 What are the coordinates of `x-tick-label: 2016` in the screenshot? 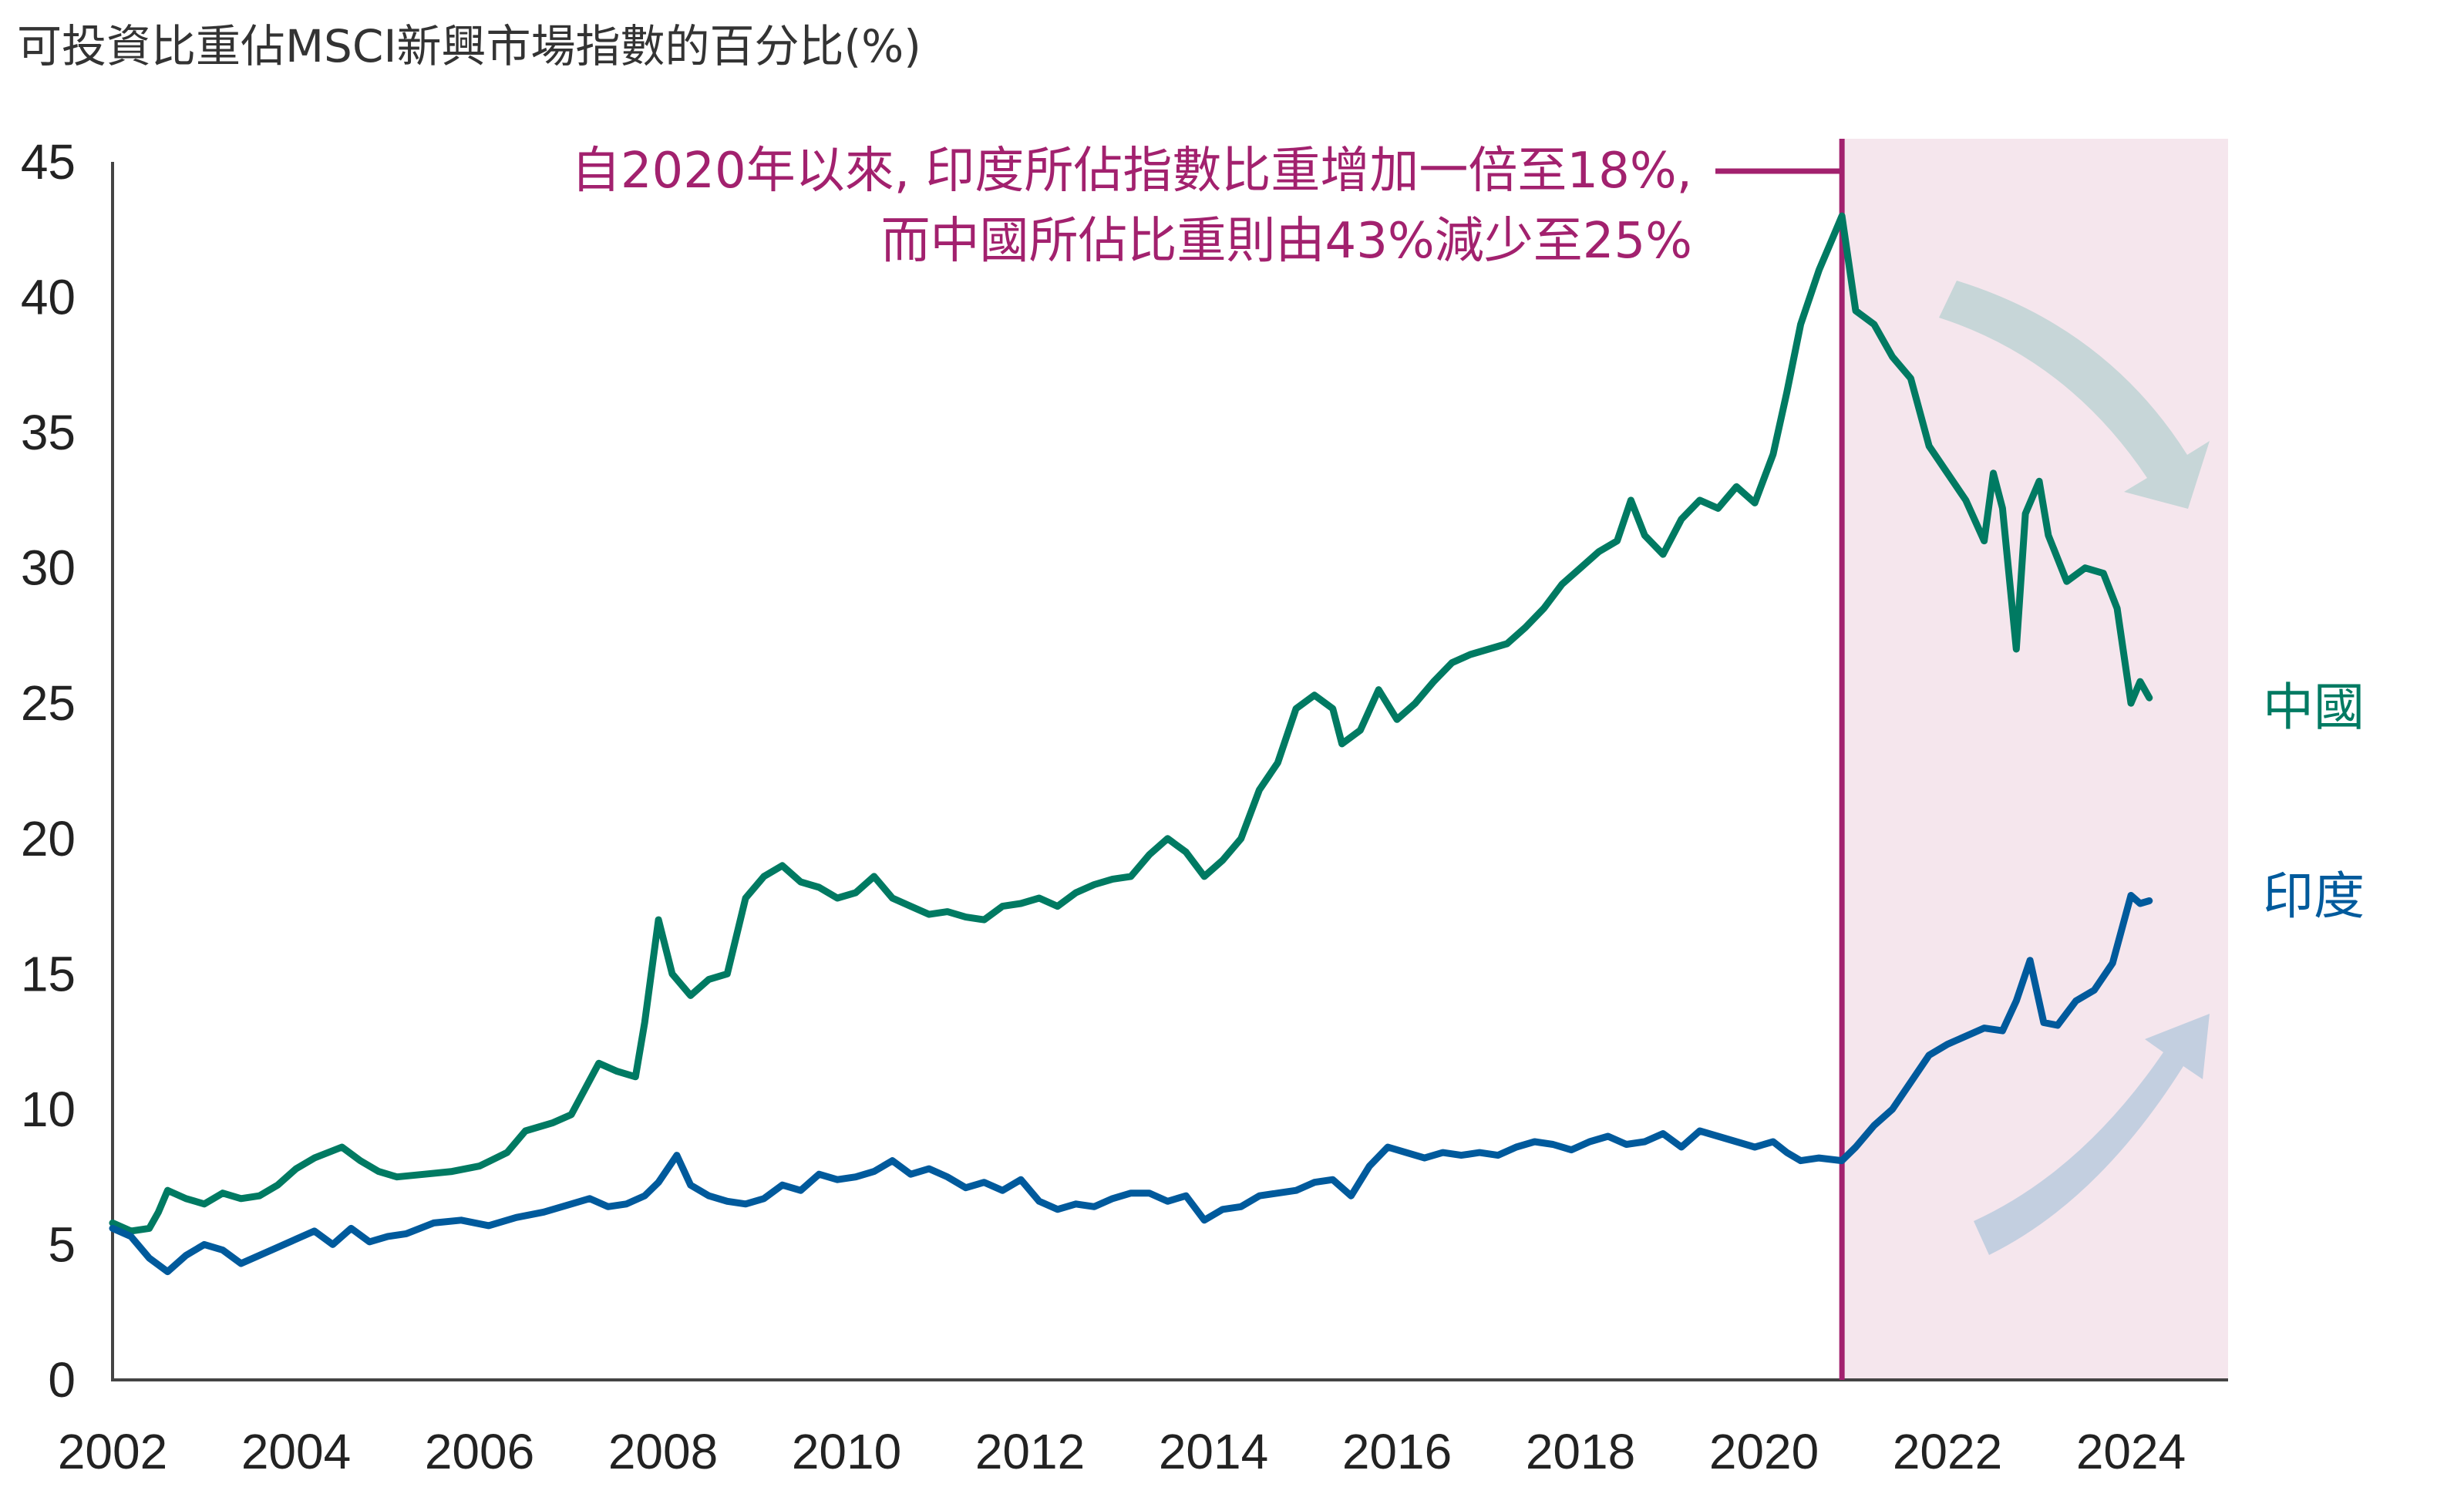 It's located at (1397, 1451).